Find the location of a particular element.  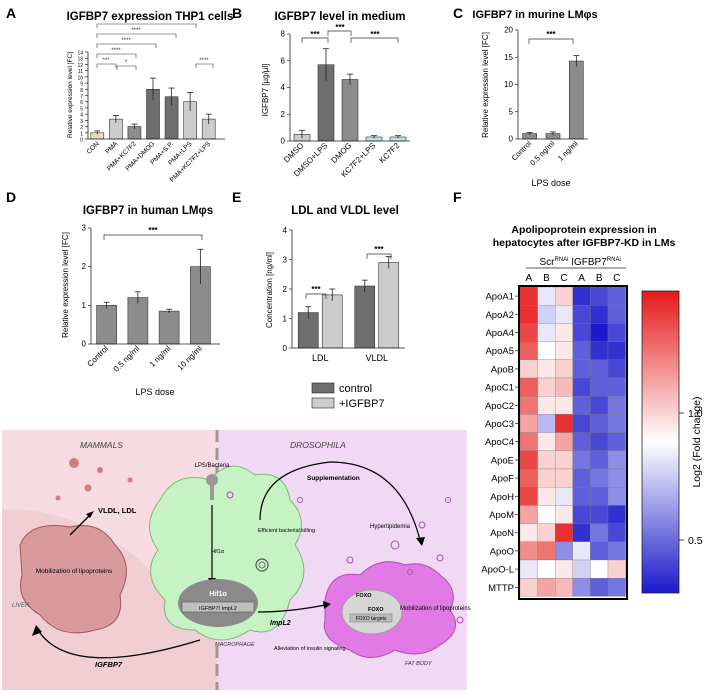

label-vldl-ldl: VLDL, LDL is located at coordinates (117, 510).